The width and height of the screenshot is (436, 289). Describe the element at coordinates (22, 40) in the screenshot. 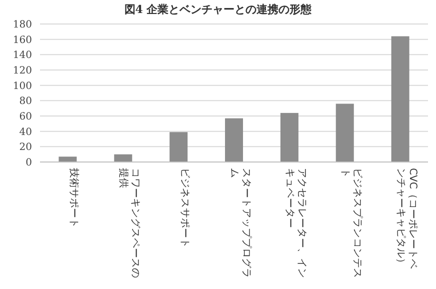

I see `y-tick-label: 160` at that location.